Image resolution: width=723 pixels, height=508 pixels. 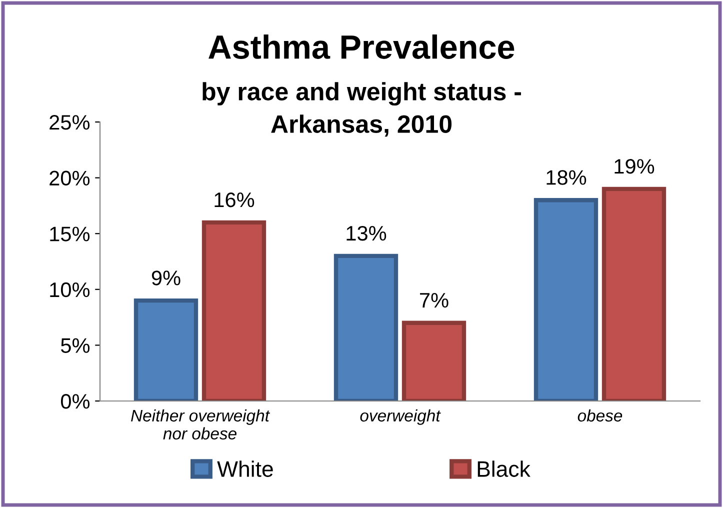 I want to click on data-label: 7%, so click(x=434, y=300).